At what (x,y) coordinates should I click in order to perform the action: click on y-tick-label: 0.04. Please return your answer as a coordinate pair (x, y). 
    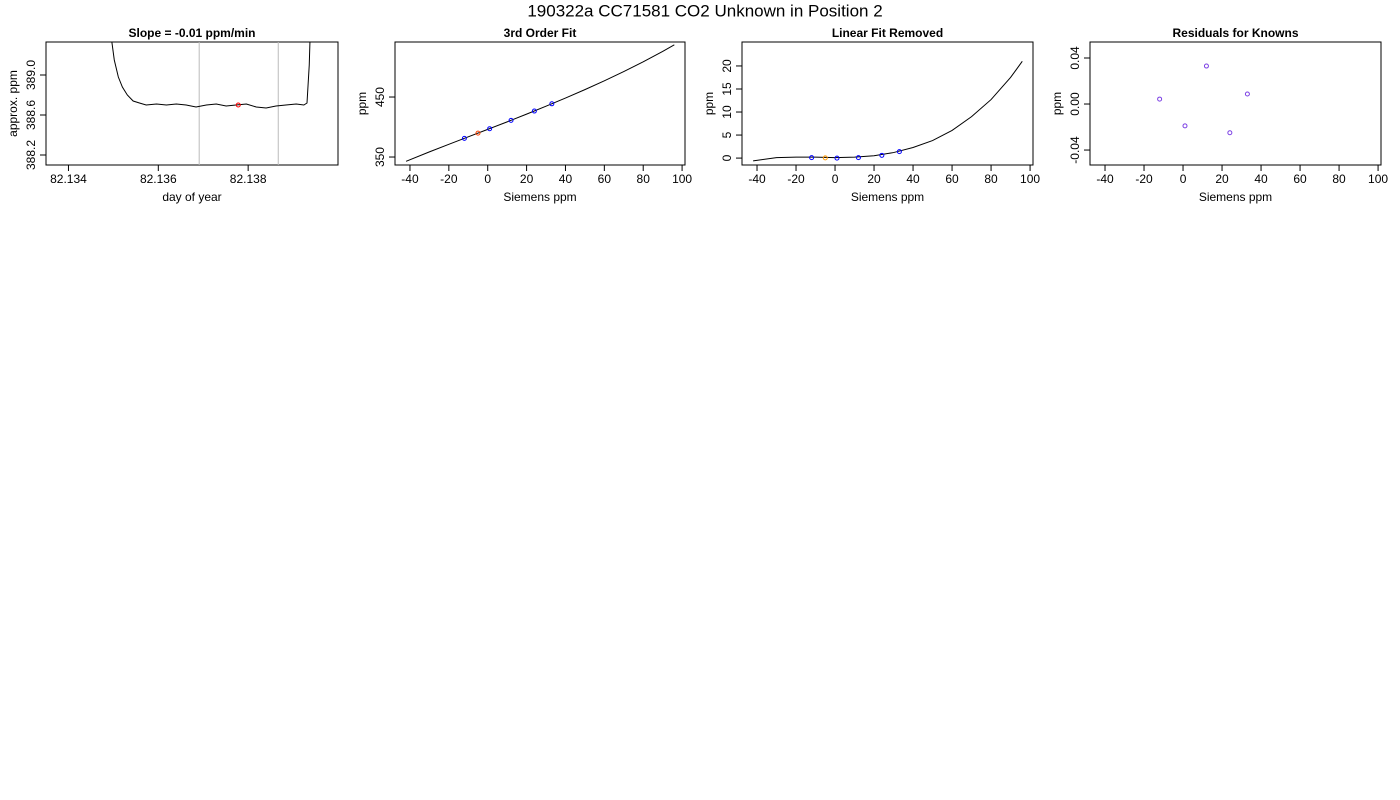
    Looking at the image, I should click on (1075, 58).